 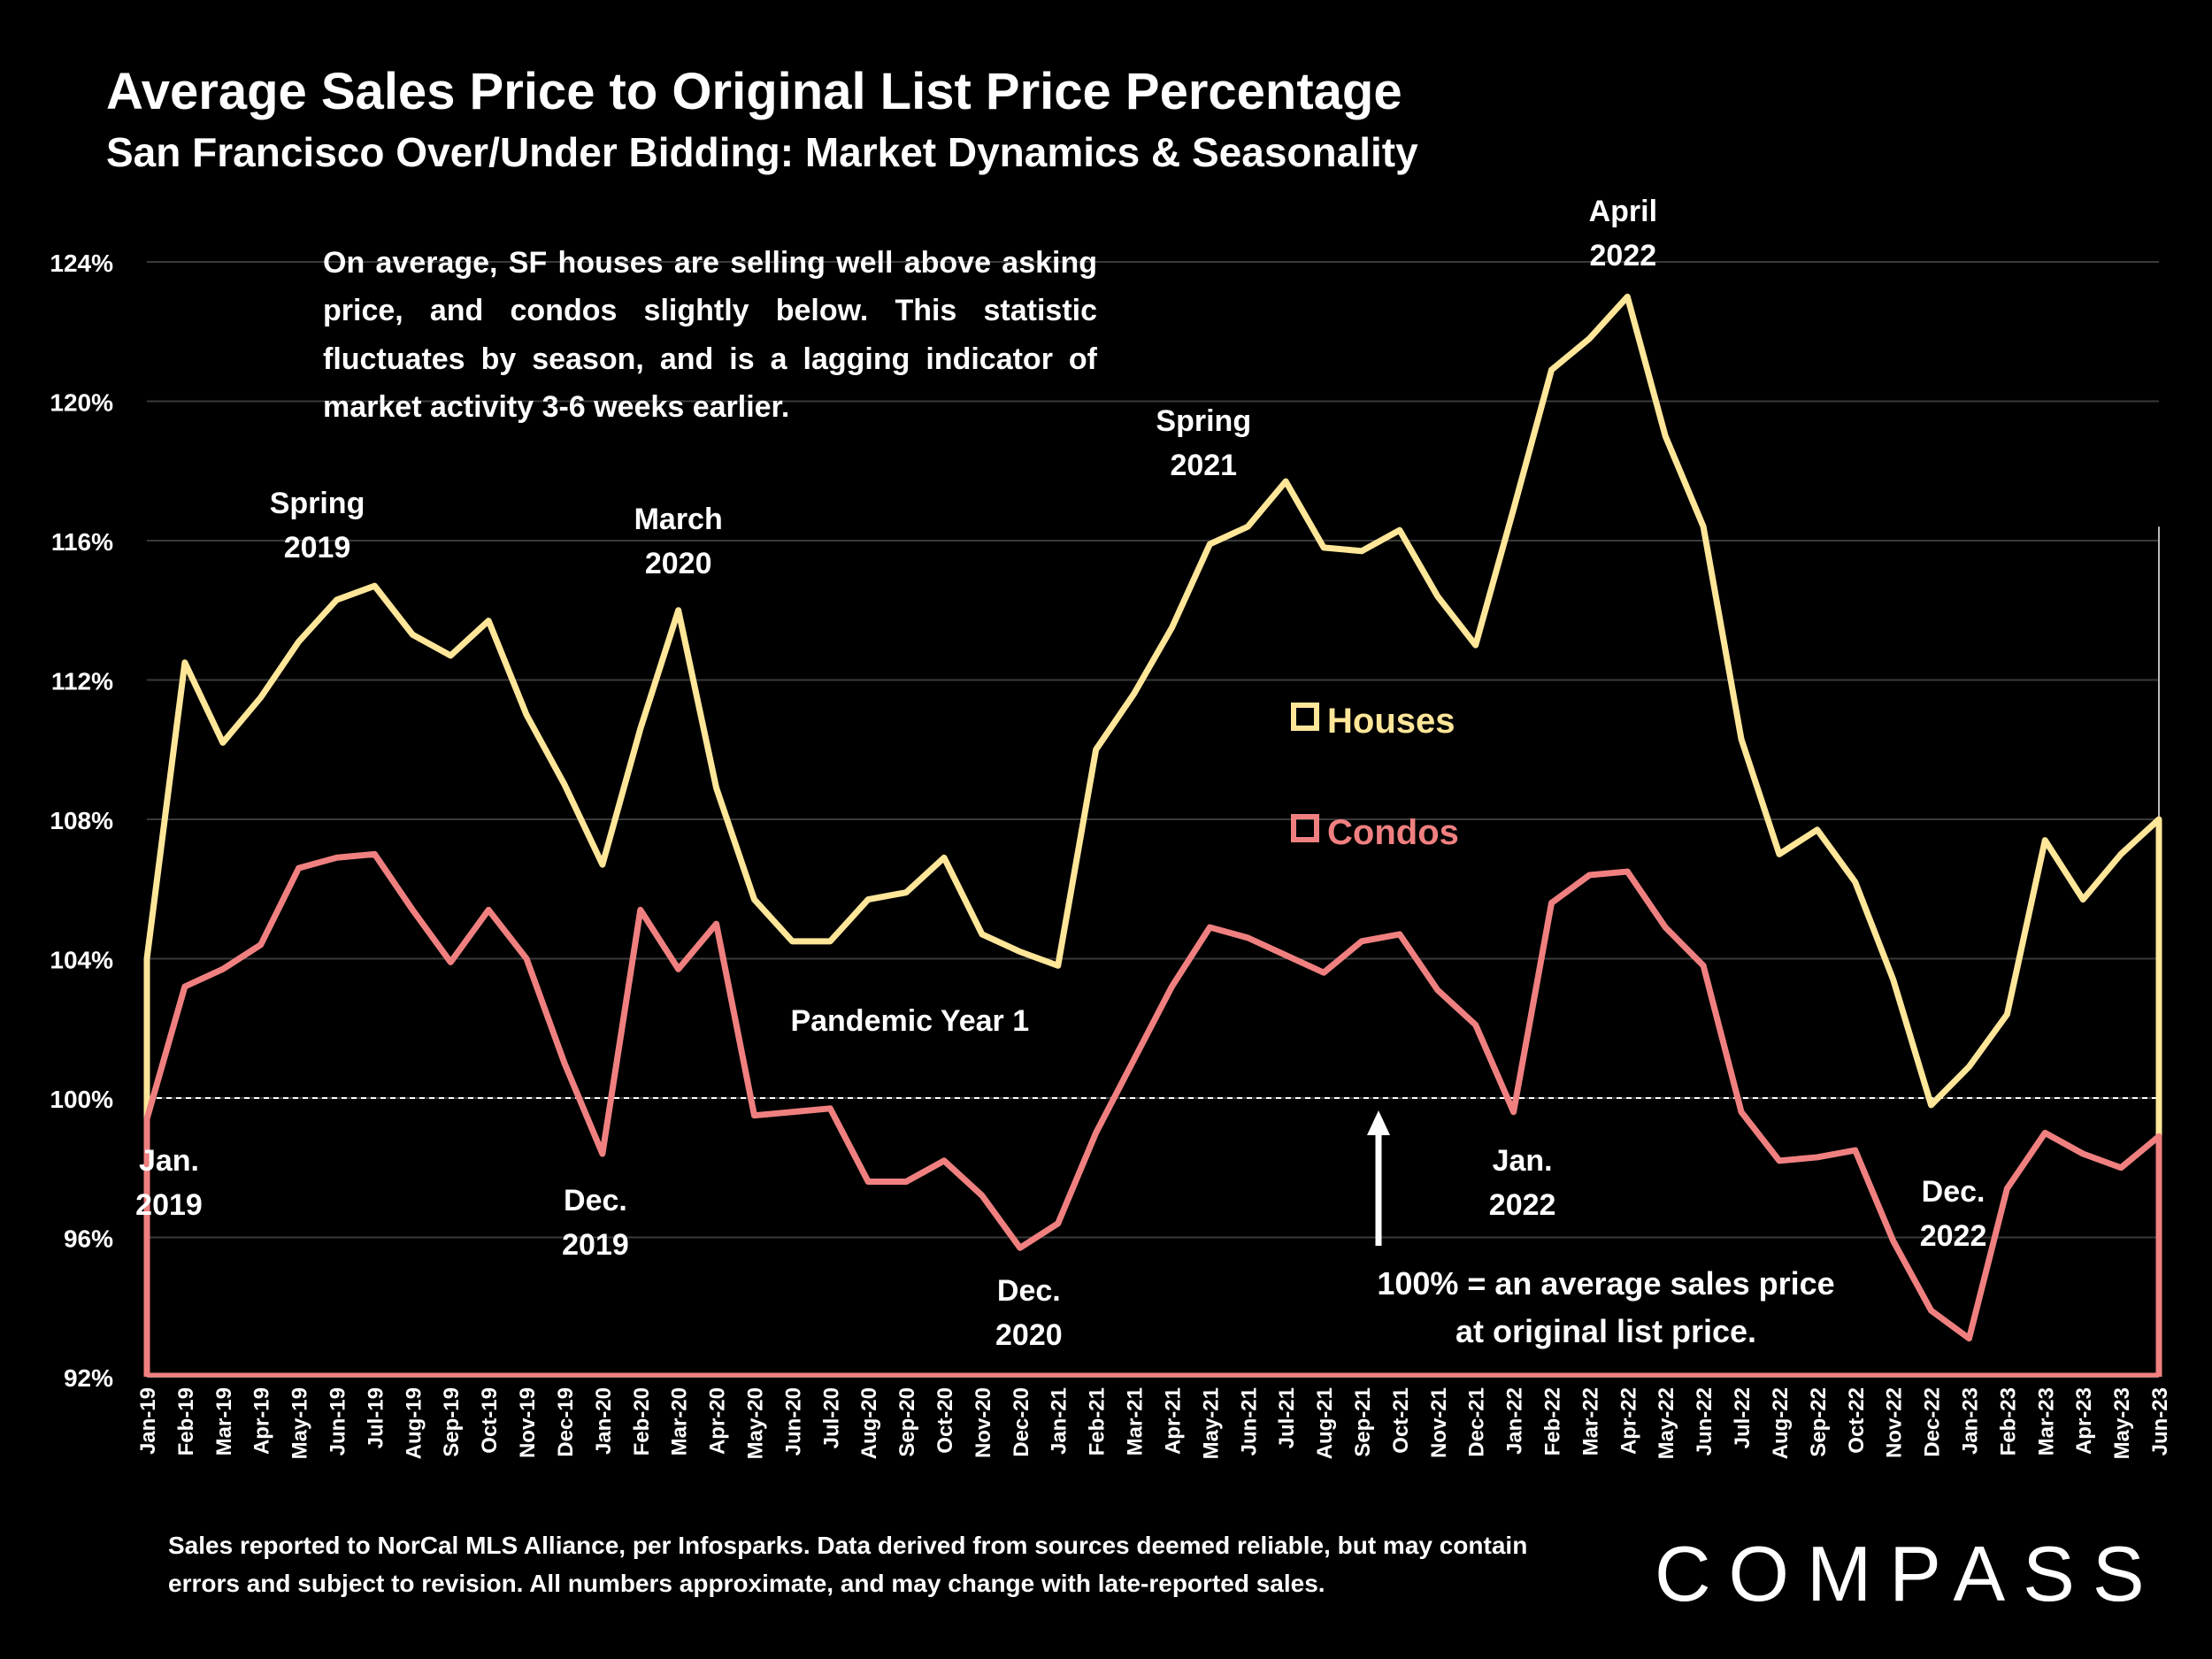 What do you see at coordinates (1363, 1422) in the screenshot?
I see `x-tick-label: Sep-21` at bounding box center [1363, 1422].